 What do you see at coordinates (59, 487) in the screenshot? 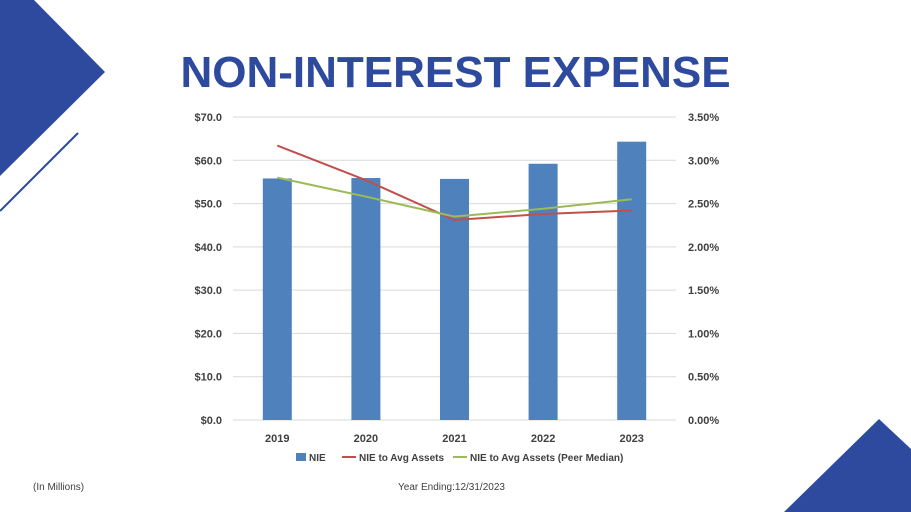
I see `units-note: (In Millions)` at bounding box center [59, 487].